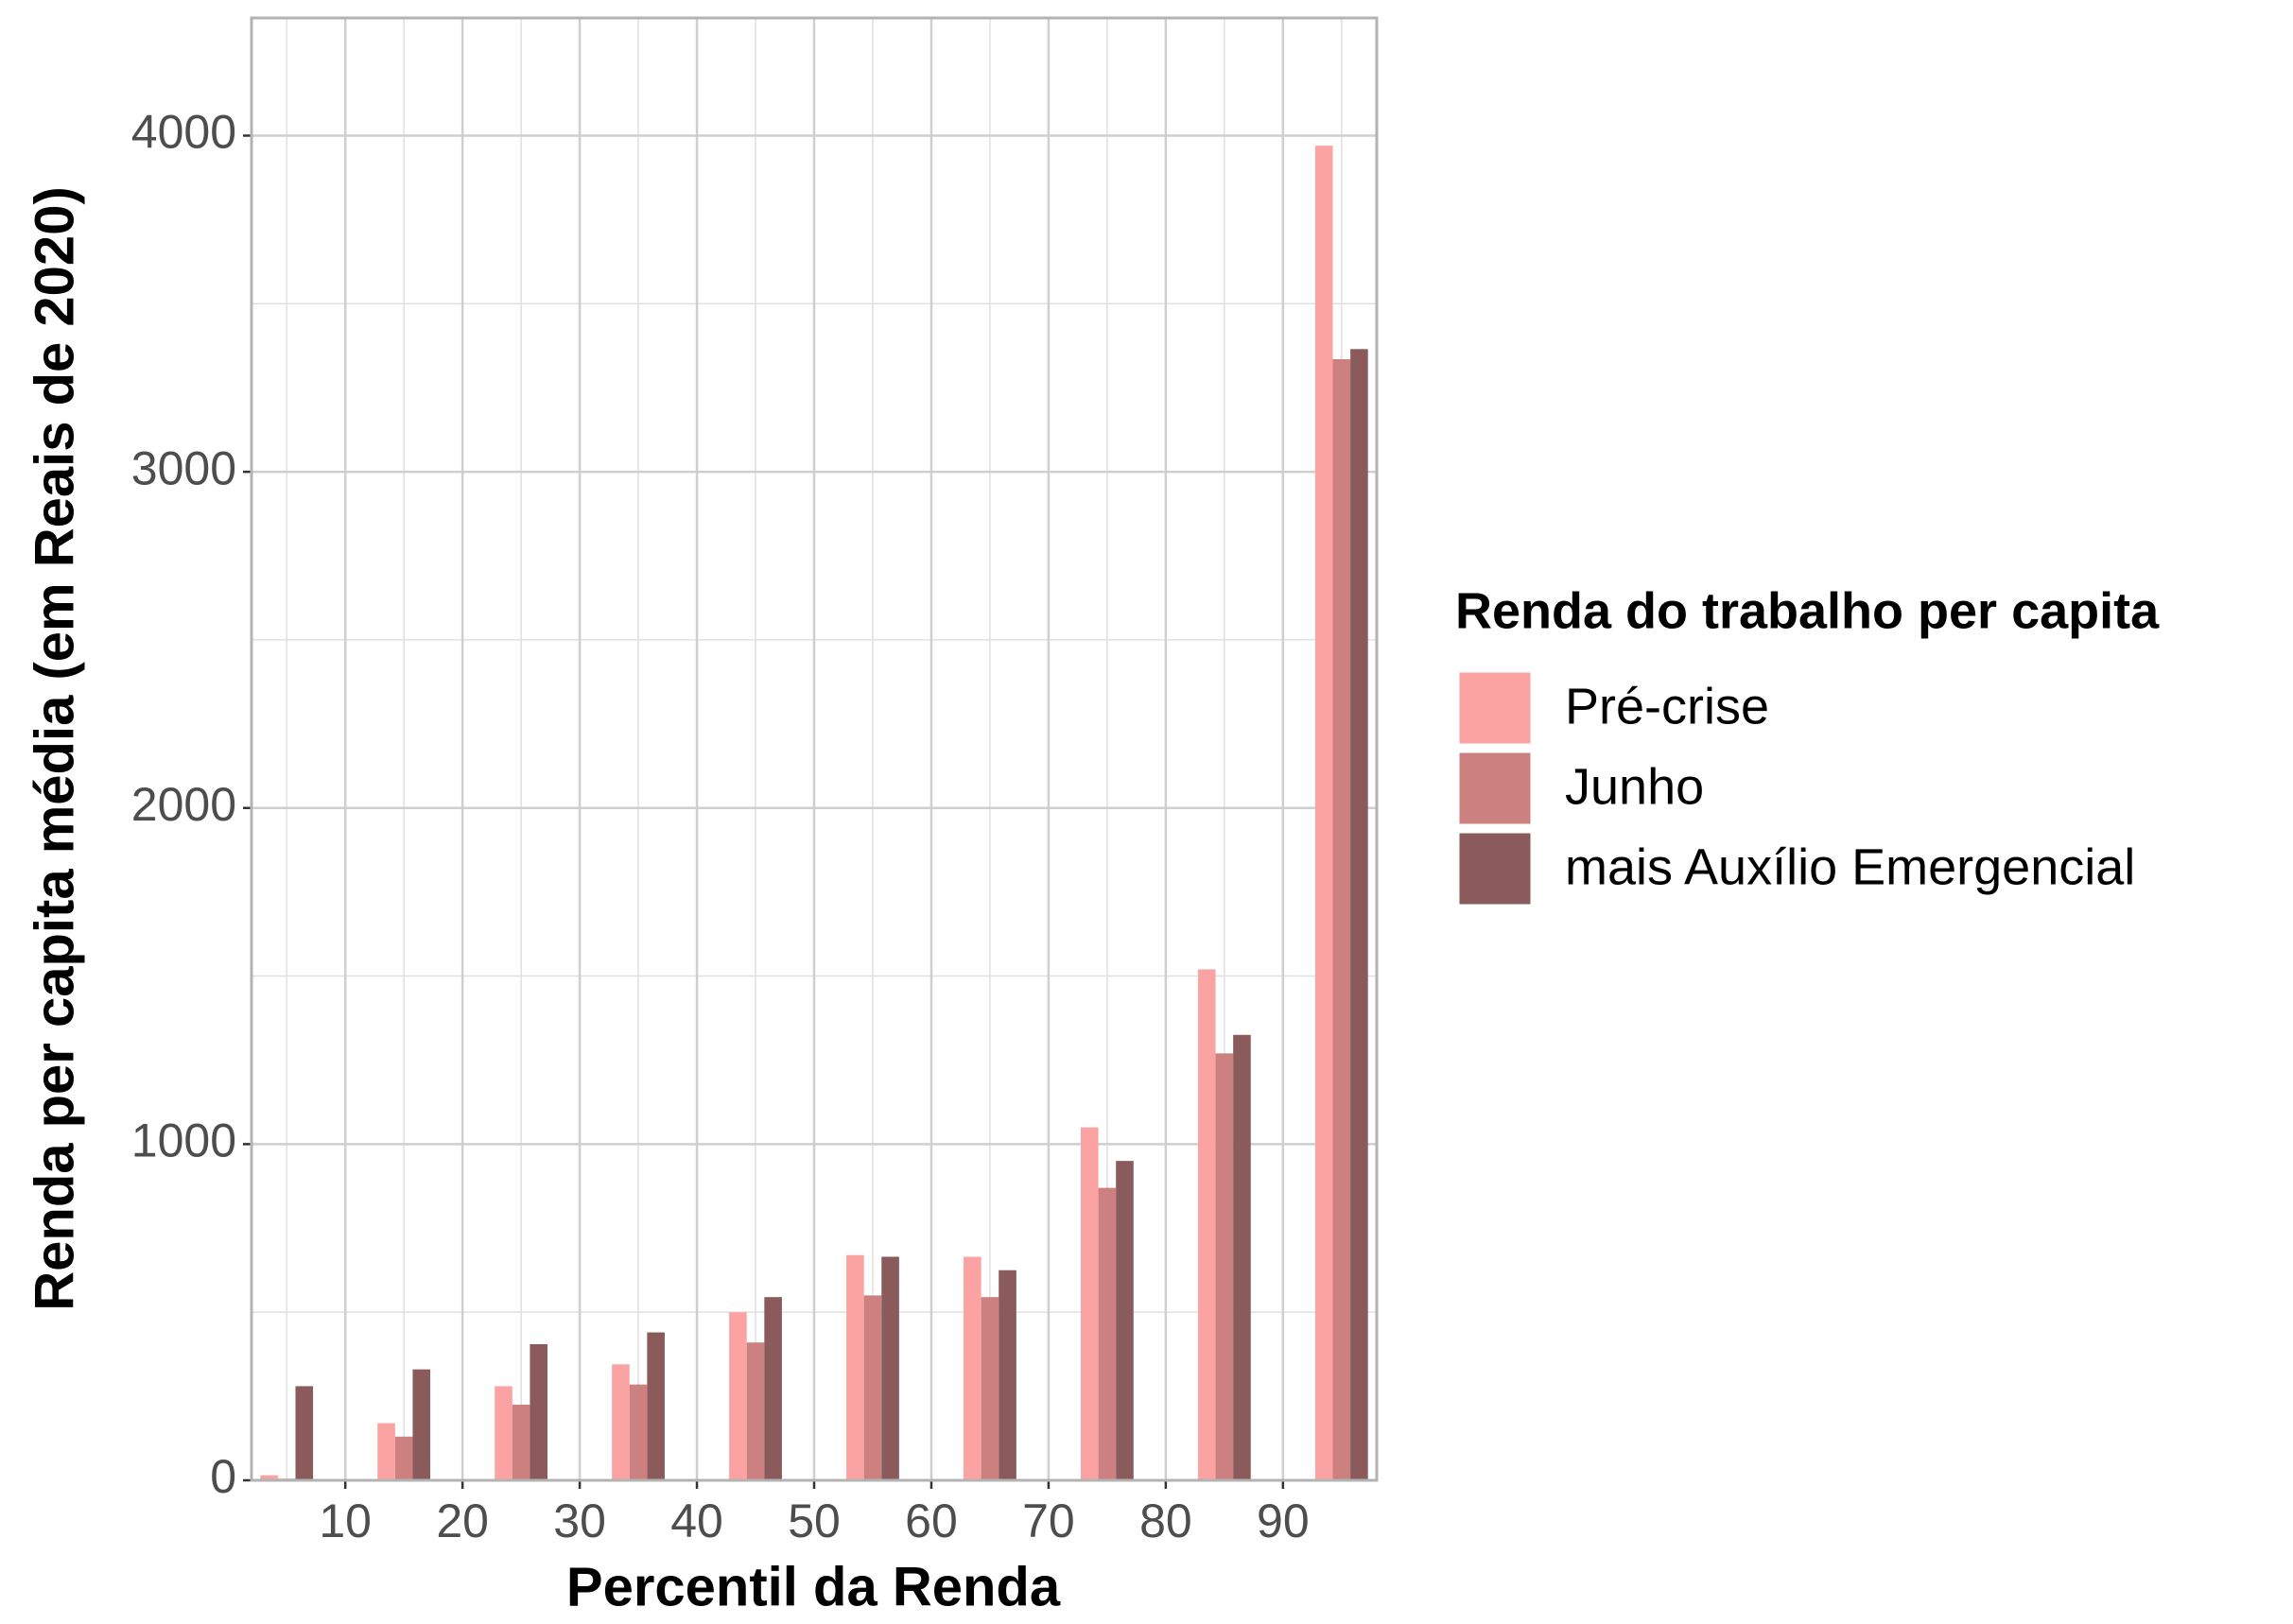  Describe the element at coordinates (1807, 610) in the screenshot. I see `legend-title: Renda do trabalho per capita` at that location.